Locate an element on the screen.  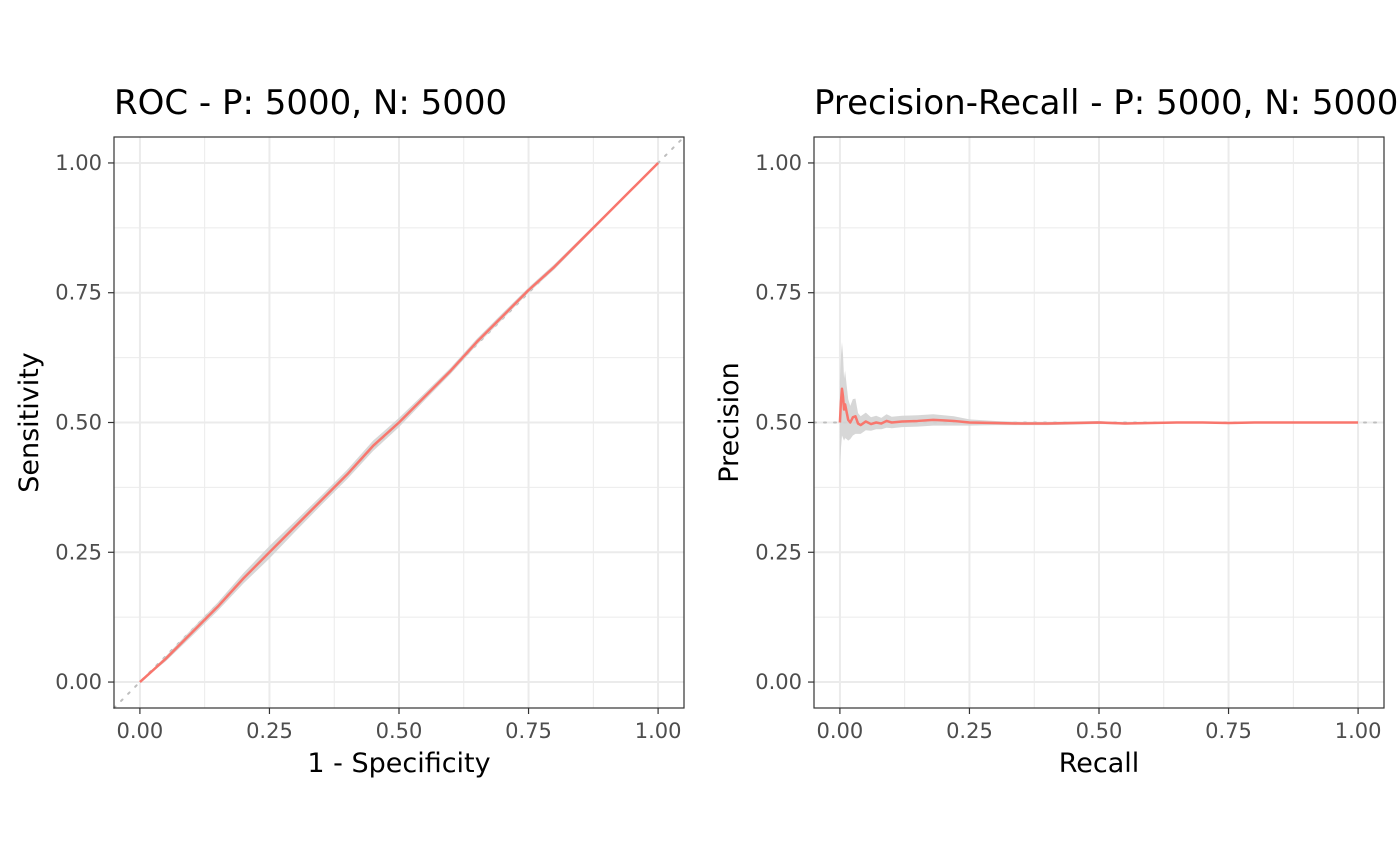
chart-title: Precision-Recall - P: 5000, N: 5000 is located at coordinates (1106, 103).